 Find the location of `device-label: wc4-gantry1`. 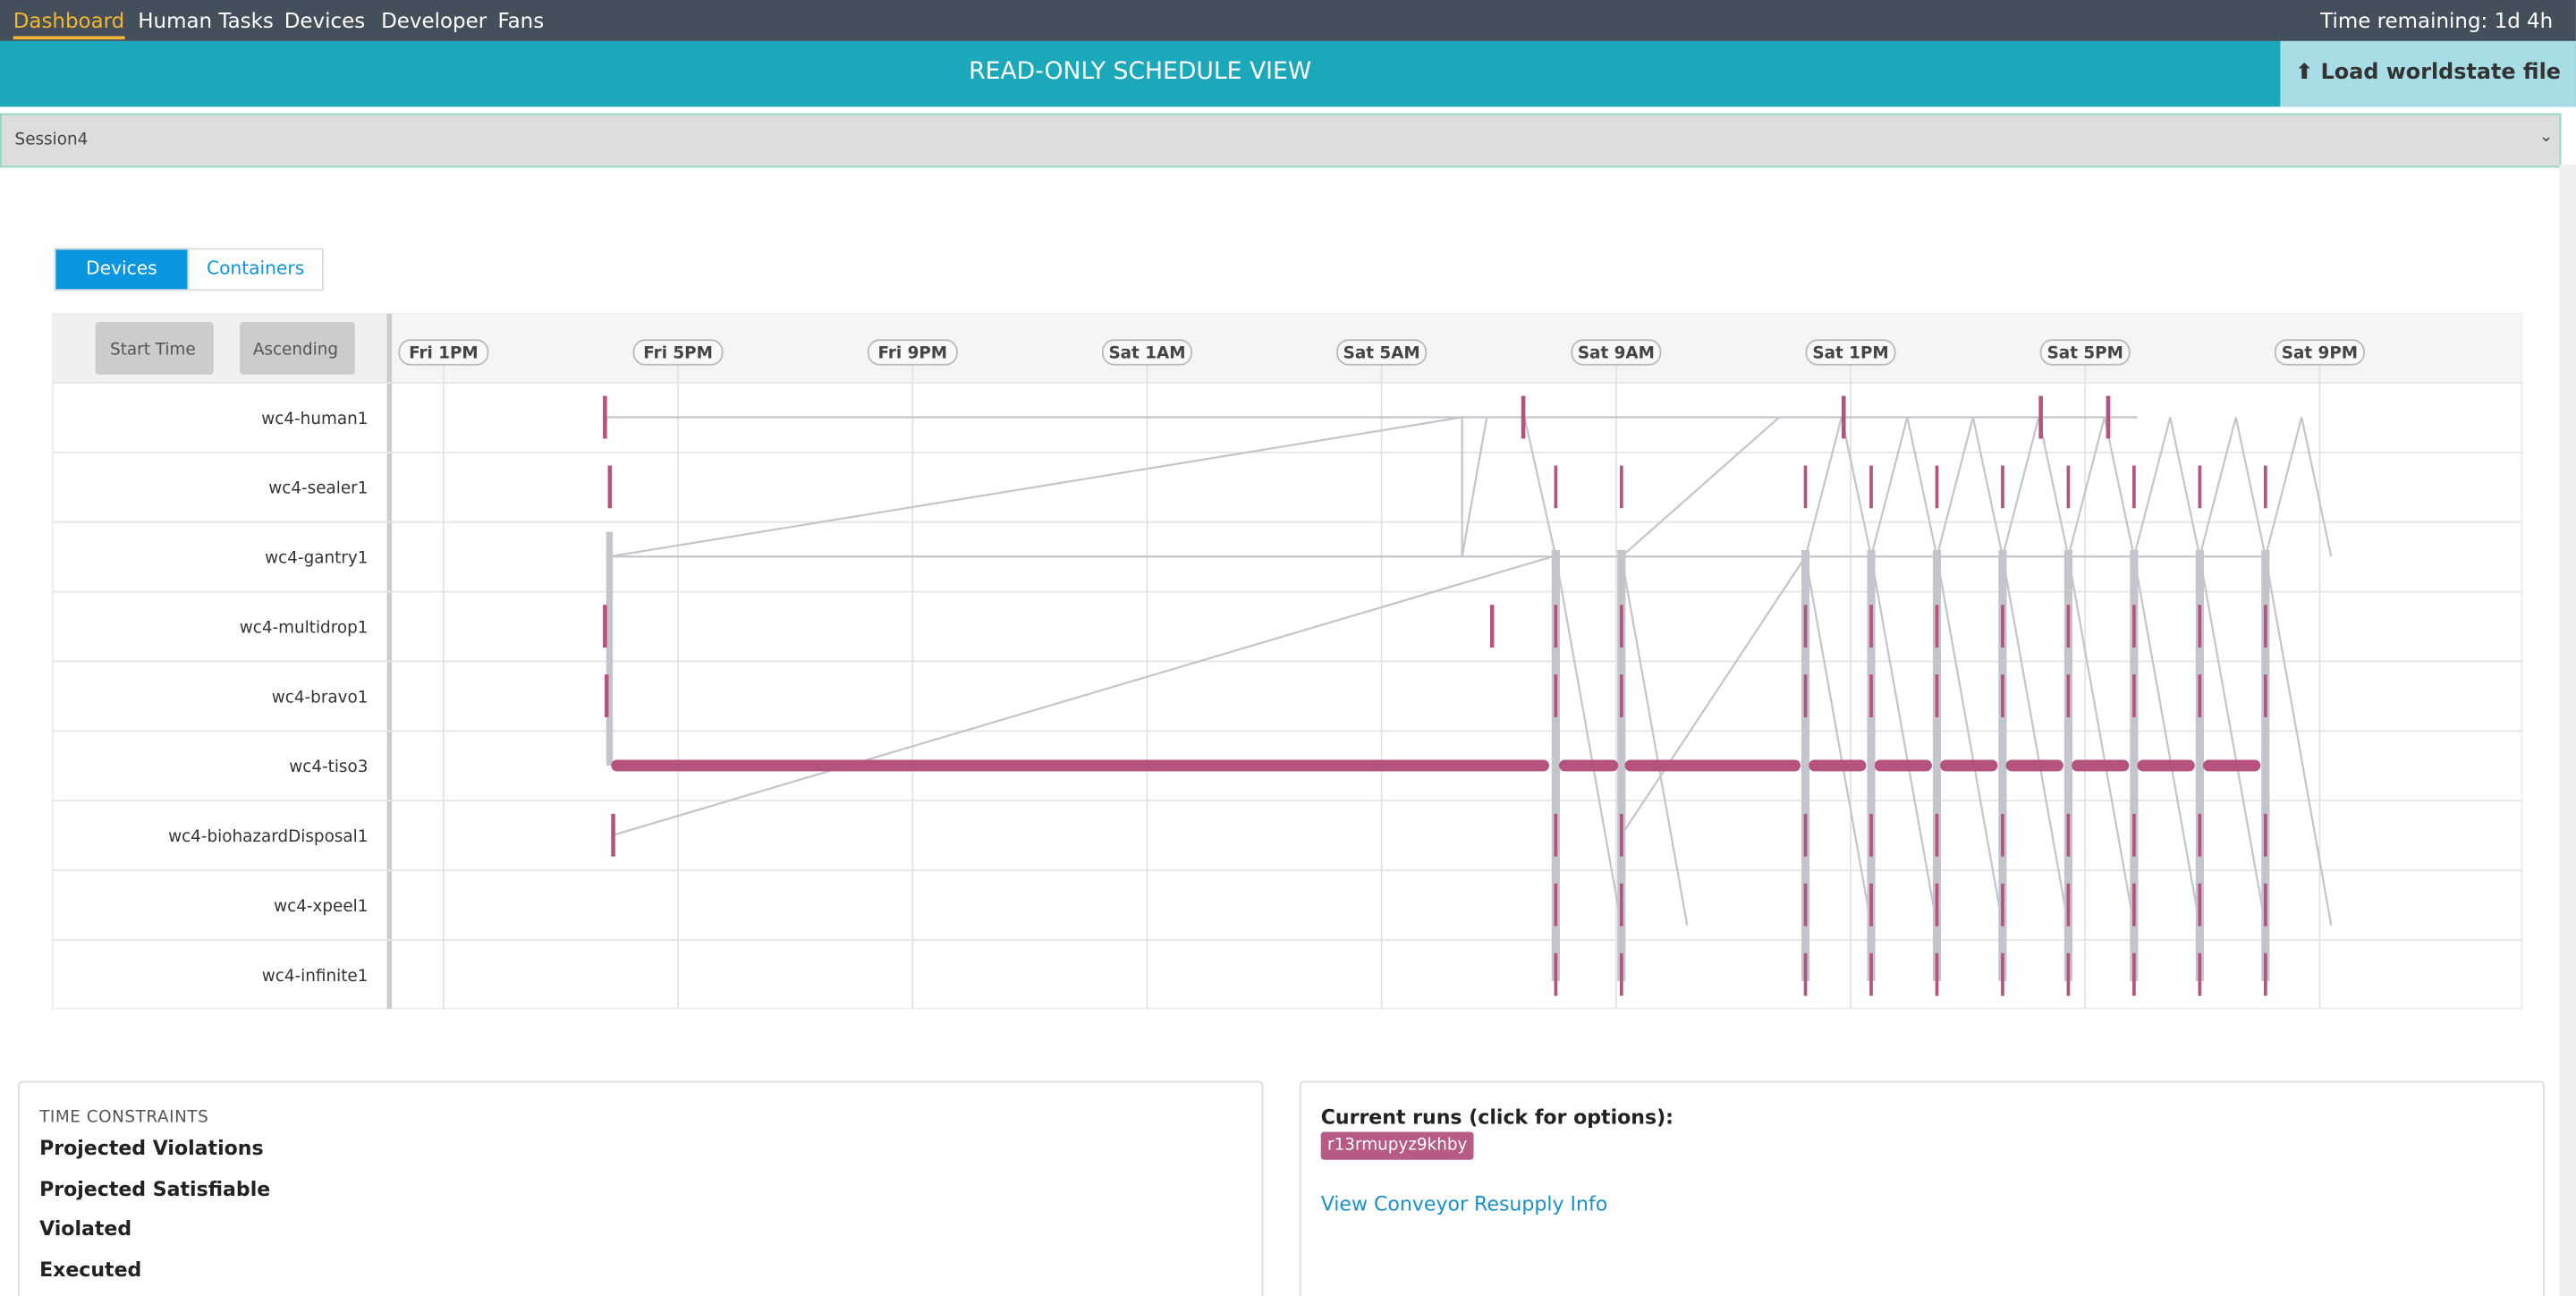

device-label: wc4-gantry1 is located at coordinates (316, 559).